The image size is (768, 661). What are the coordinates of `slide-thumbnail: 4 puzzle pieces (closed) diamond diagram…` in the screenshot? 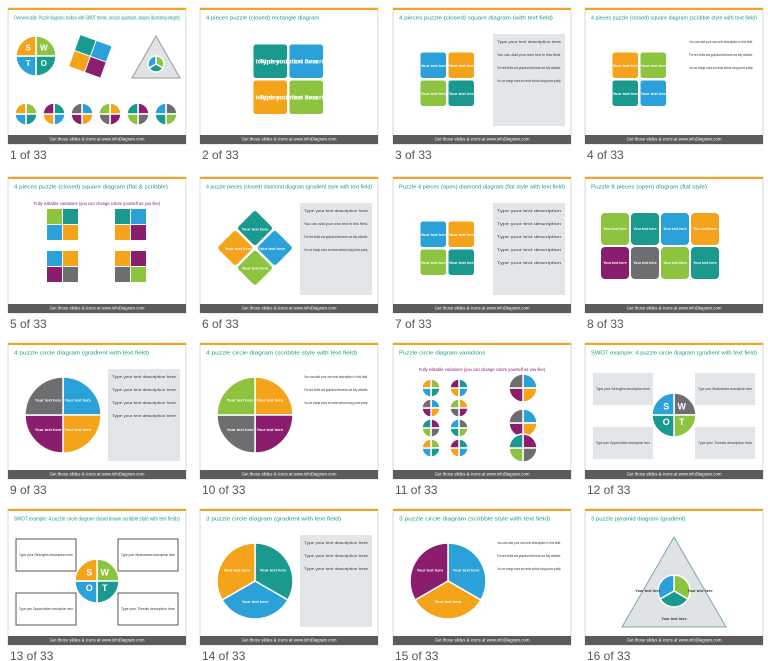 It's located at (289, 253).